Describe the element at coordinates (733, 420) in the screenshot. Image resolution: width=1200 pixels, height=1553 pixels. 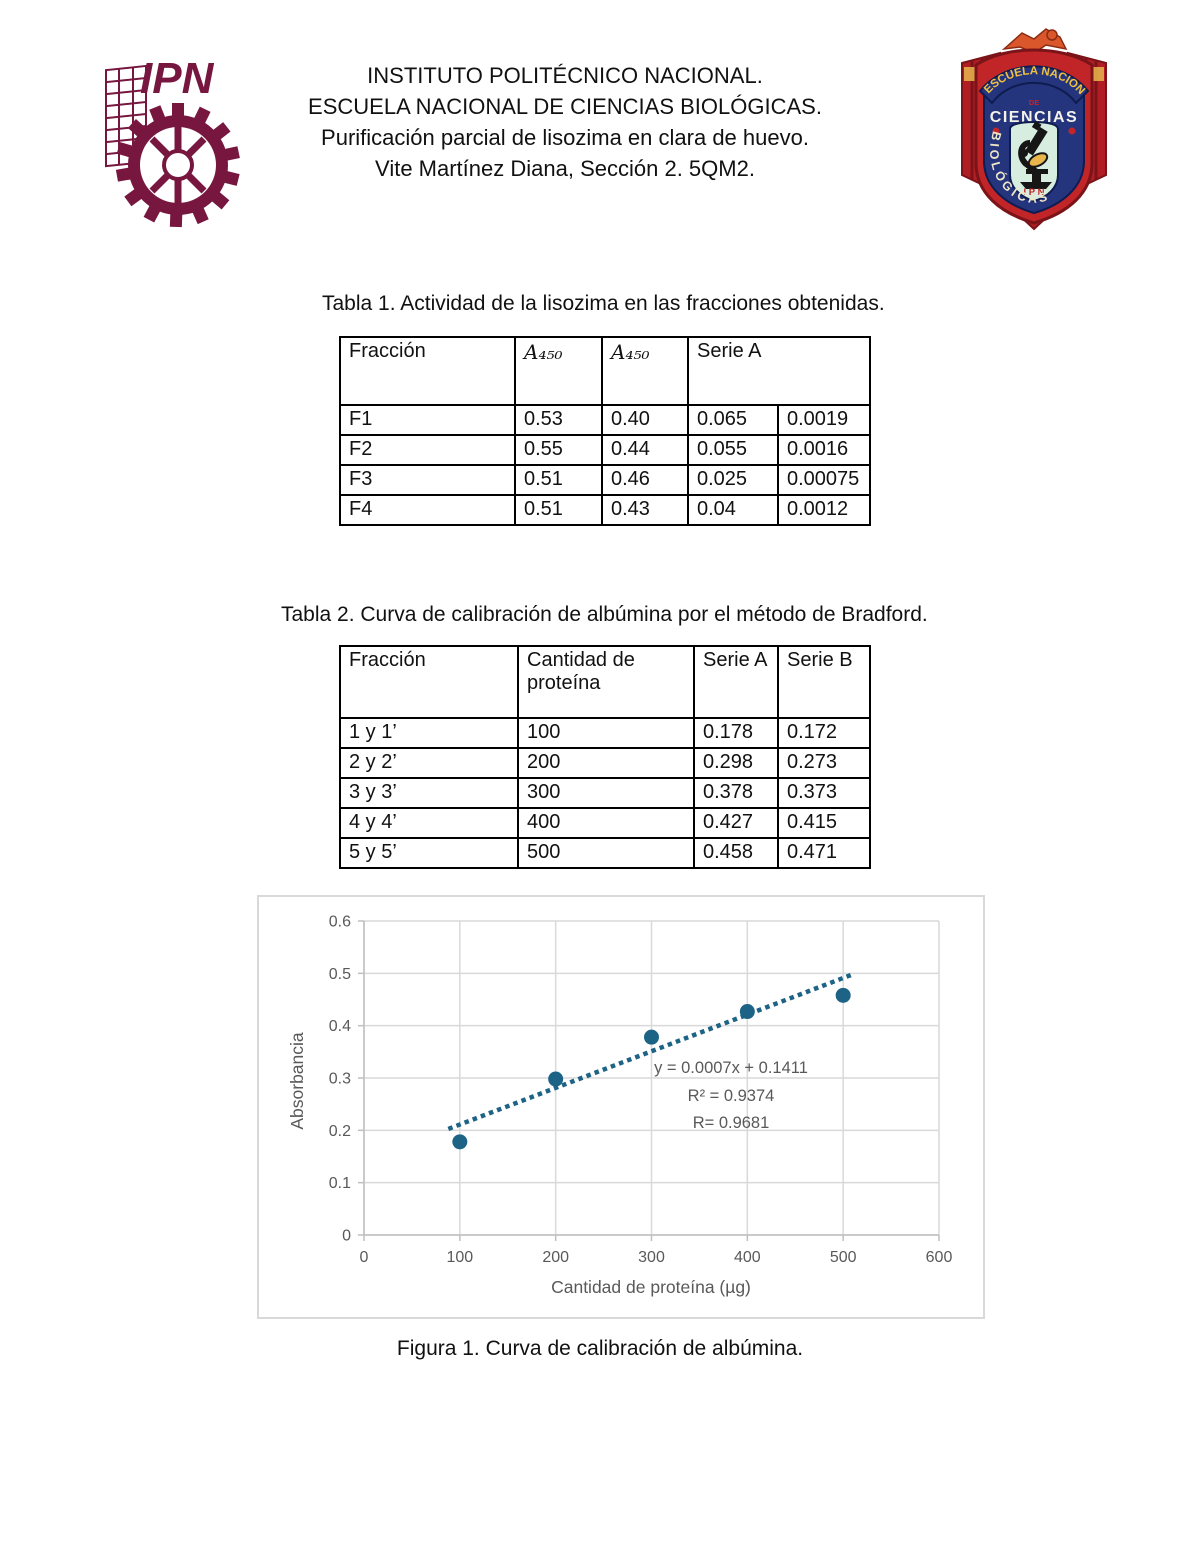
I see `table-cell: 0.065` at that location.